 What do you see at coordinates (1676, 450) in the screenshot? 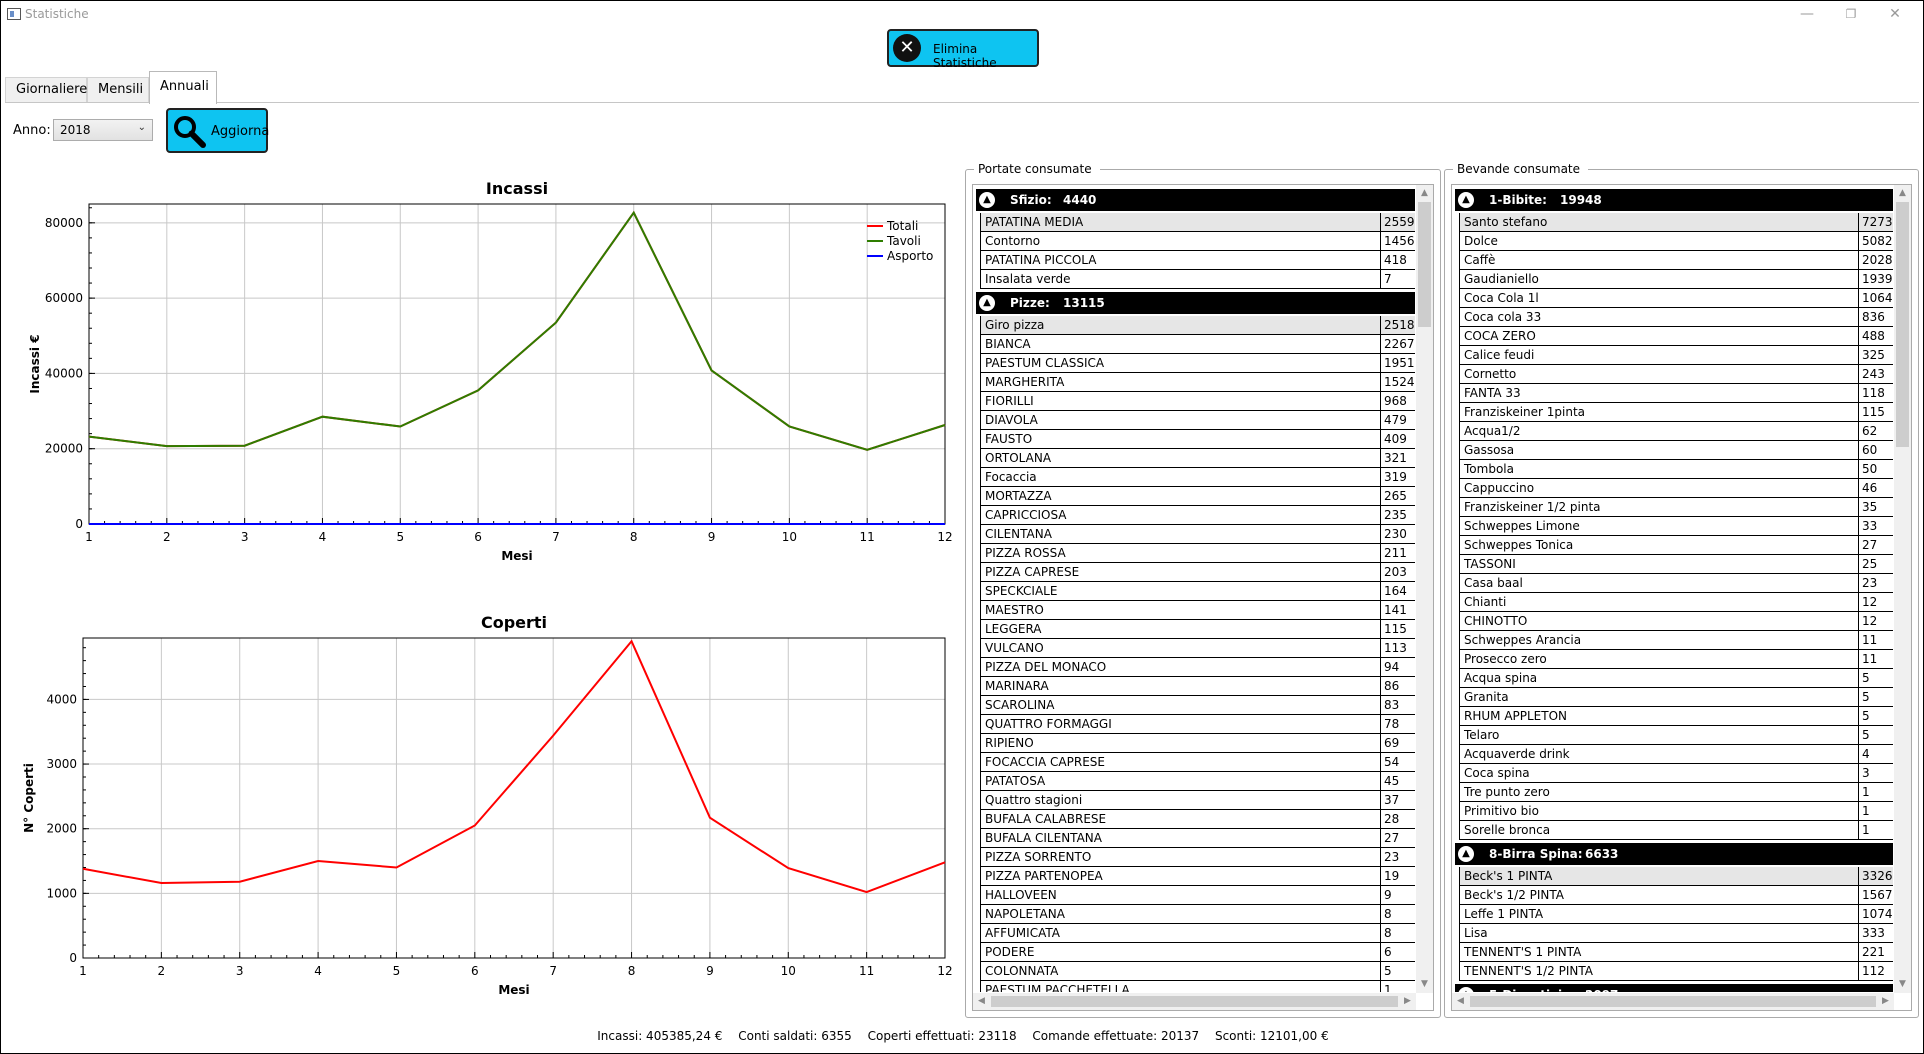
I see `list-row: Gassosa 60` at bounding box center [1676, 450].